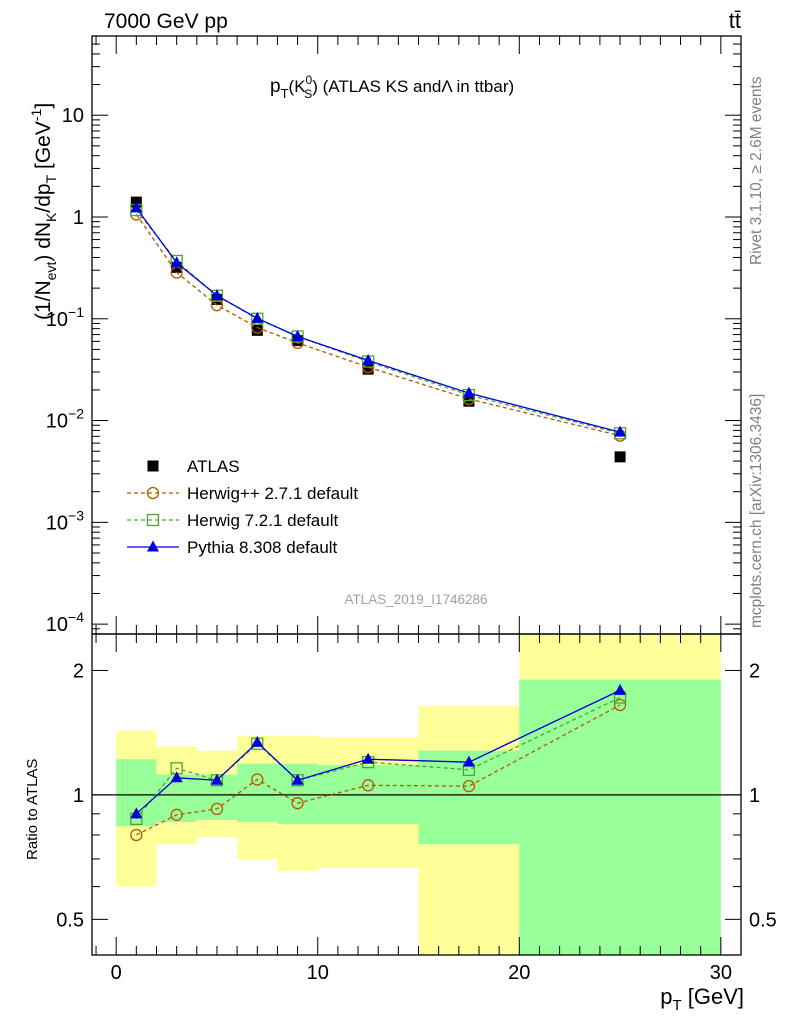  What do you see at coordinates (153, 546) in the screenshot?
I see `legend-marker-pythia-8-308-default` at bounding box center [153, 546].